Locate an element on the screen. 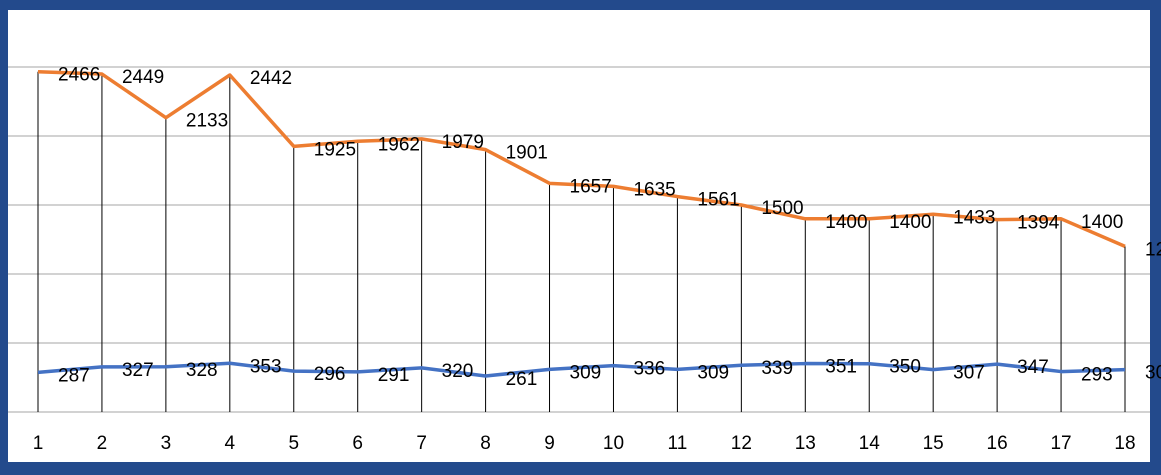 The height and width of the screenshot is (475, 1161). data-label: 1901 is located at coordinates (527, 153).